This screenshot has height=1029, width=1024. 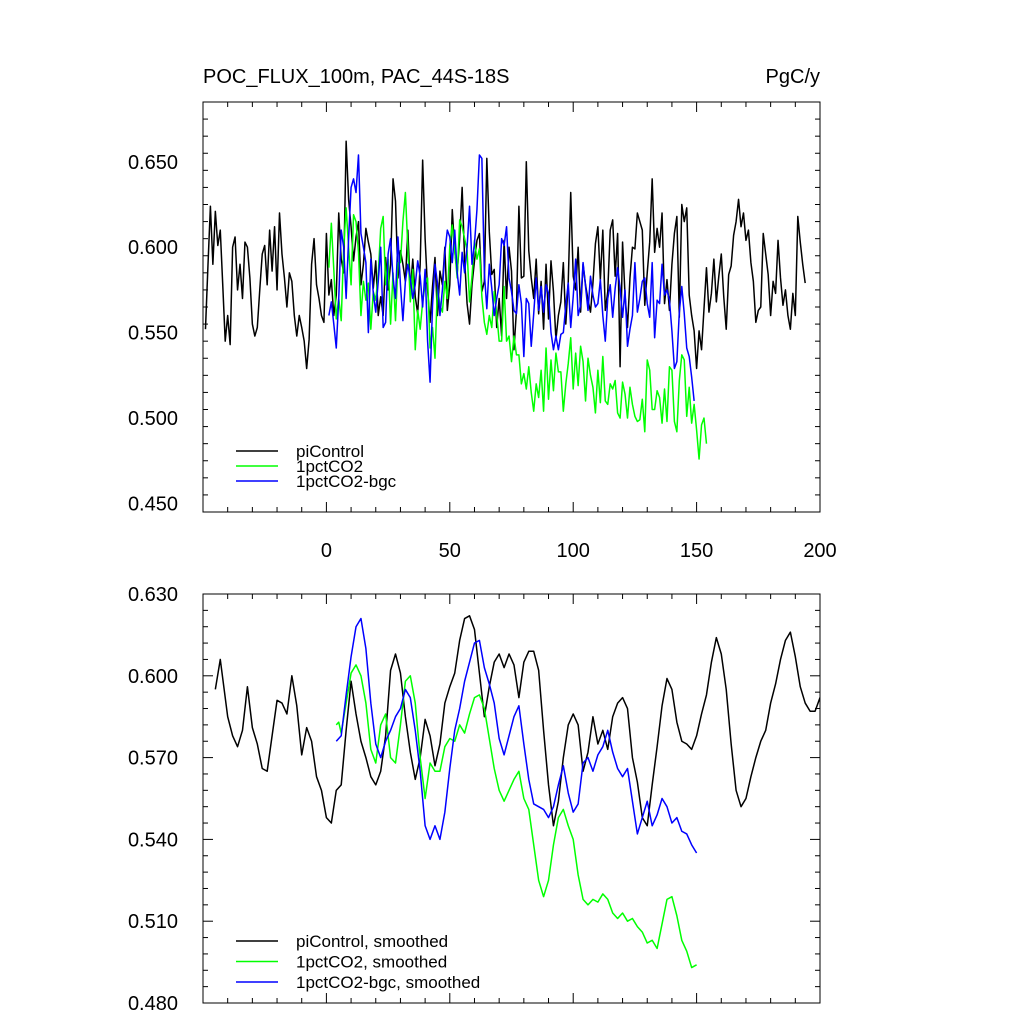 What do you see at coordinates (573, 551) in the screenshot?
I see `x-tick-label: 100` at bounding box center [573, 551].